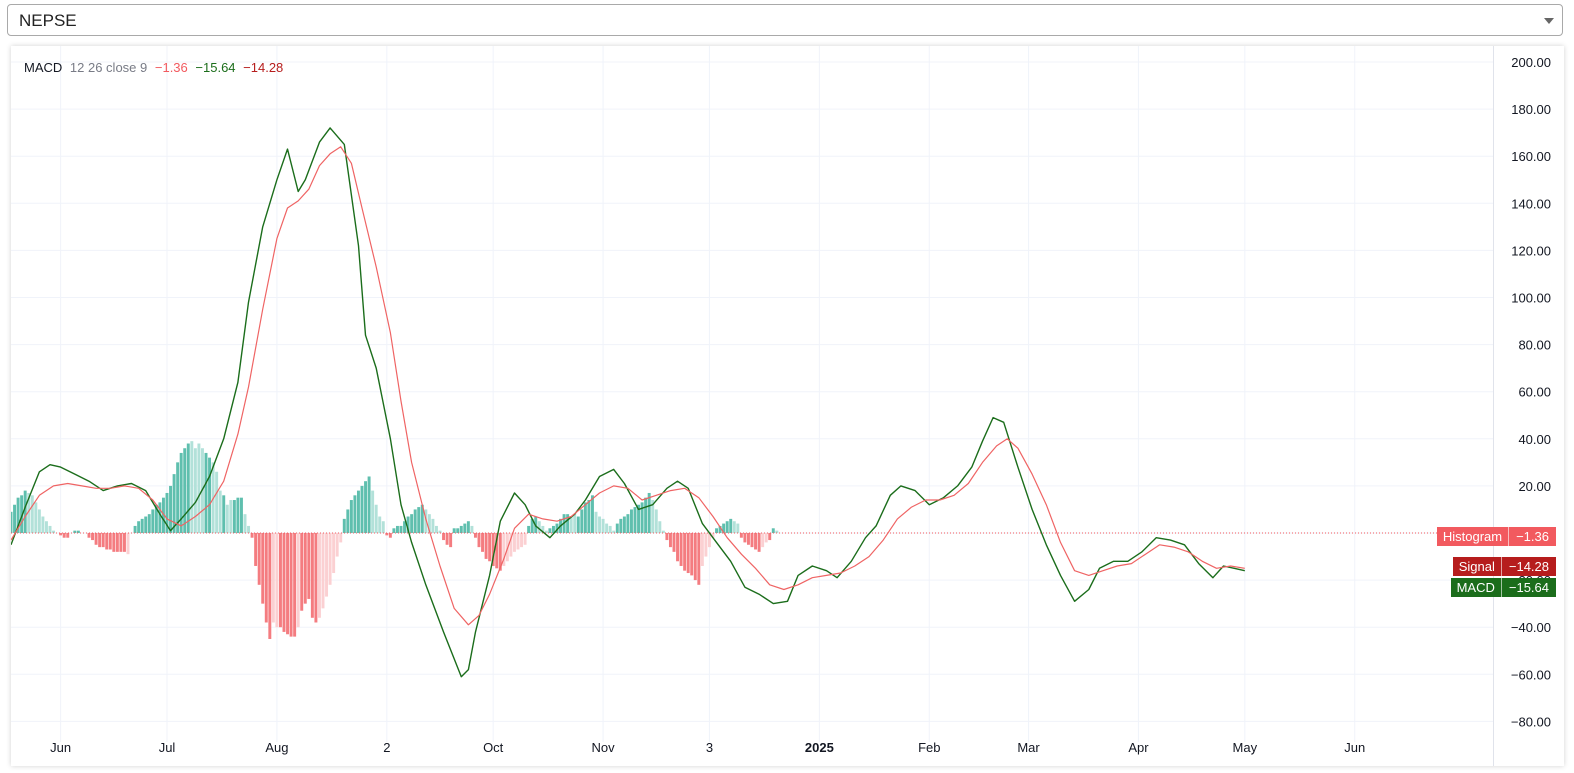 This screenshot has height=773, width=1574. What do you see at coordinates (493, 747) in the screenshot?
I see `x-tick-label: Oct` at bounding box center [493, 747].